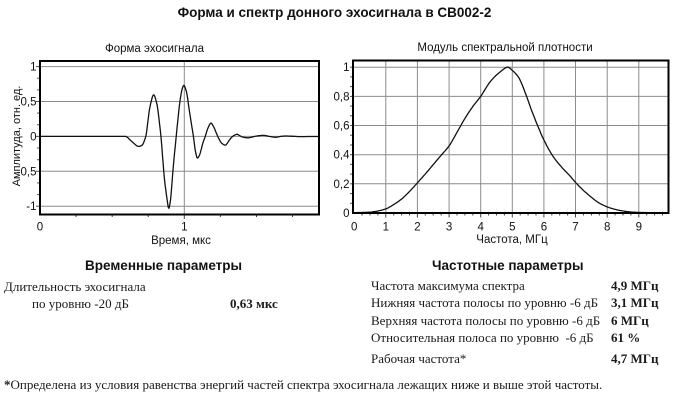  Describe the element at coordinates (449, 228) in the screenshot. I see `svg-text: 3` at that location.